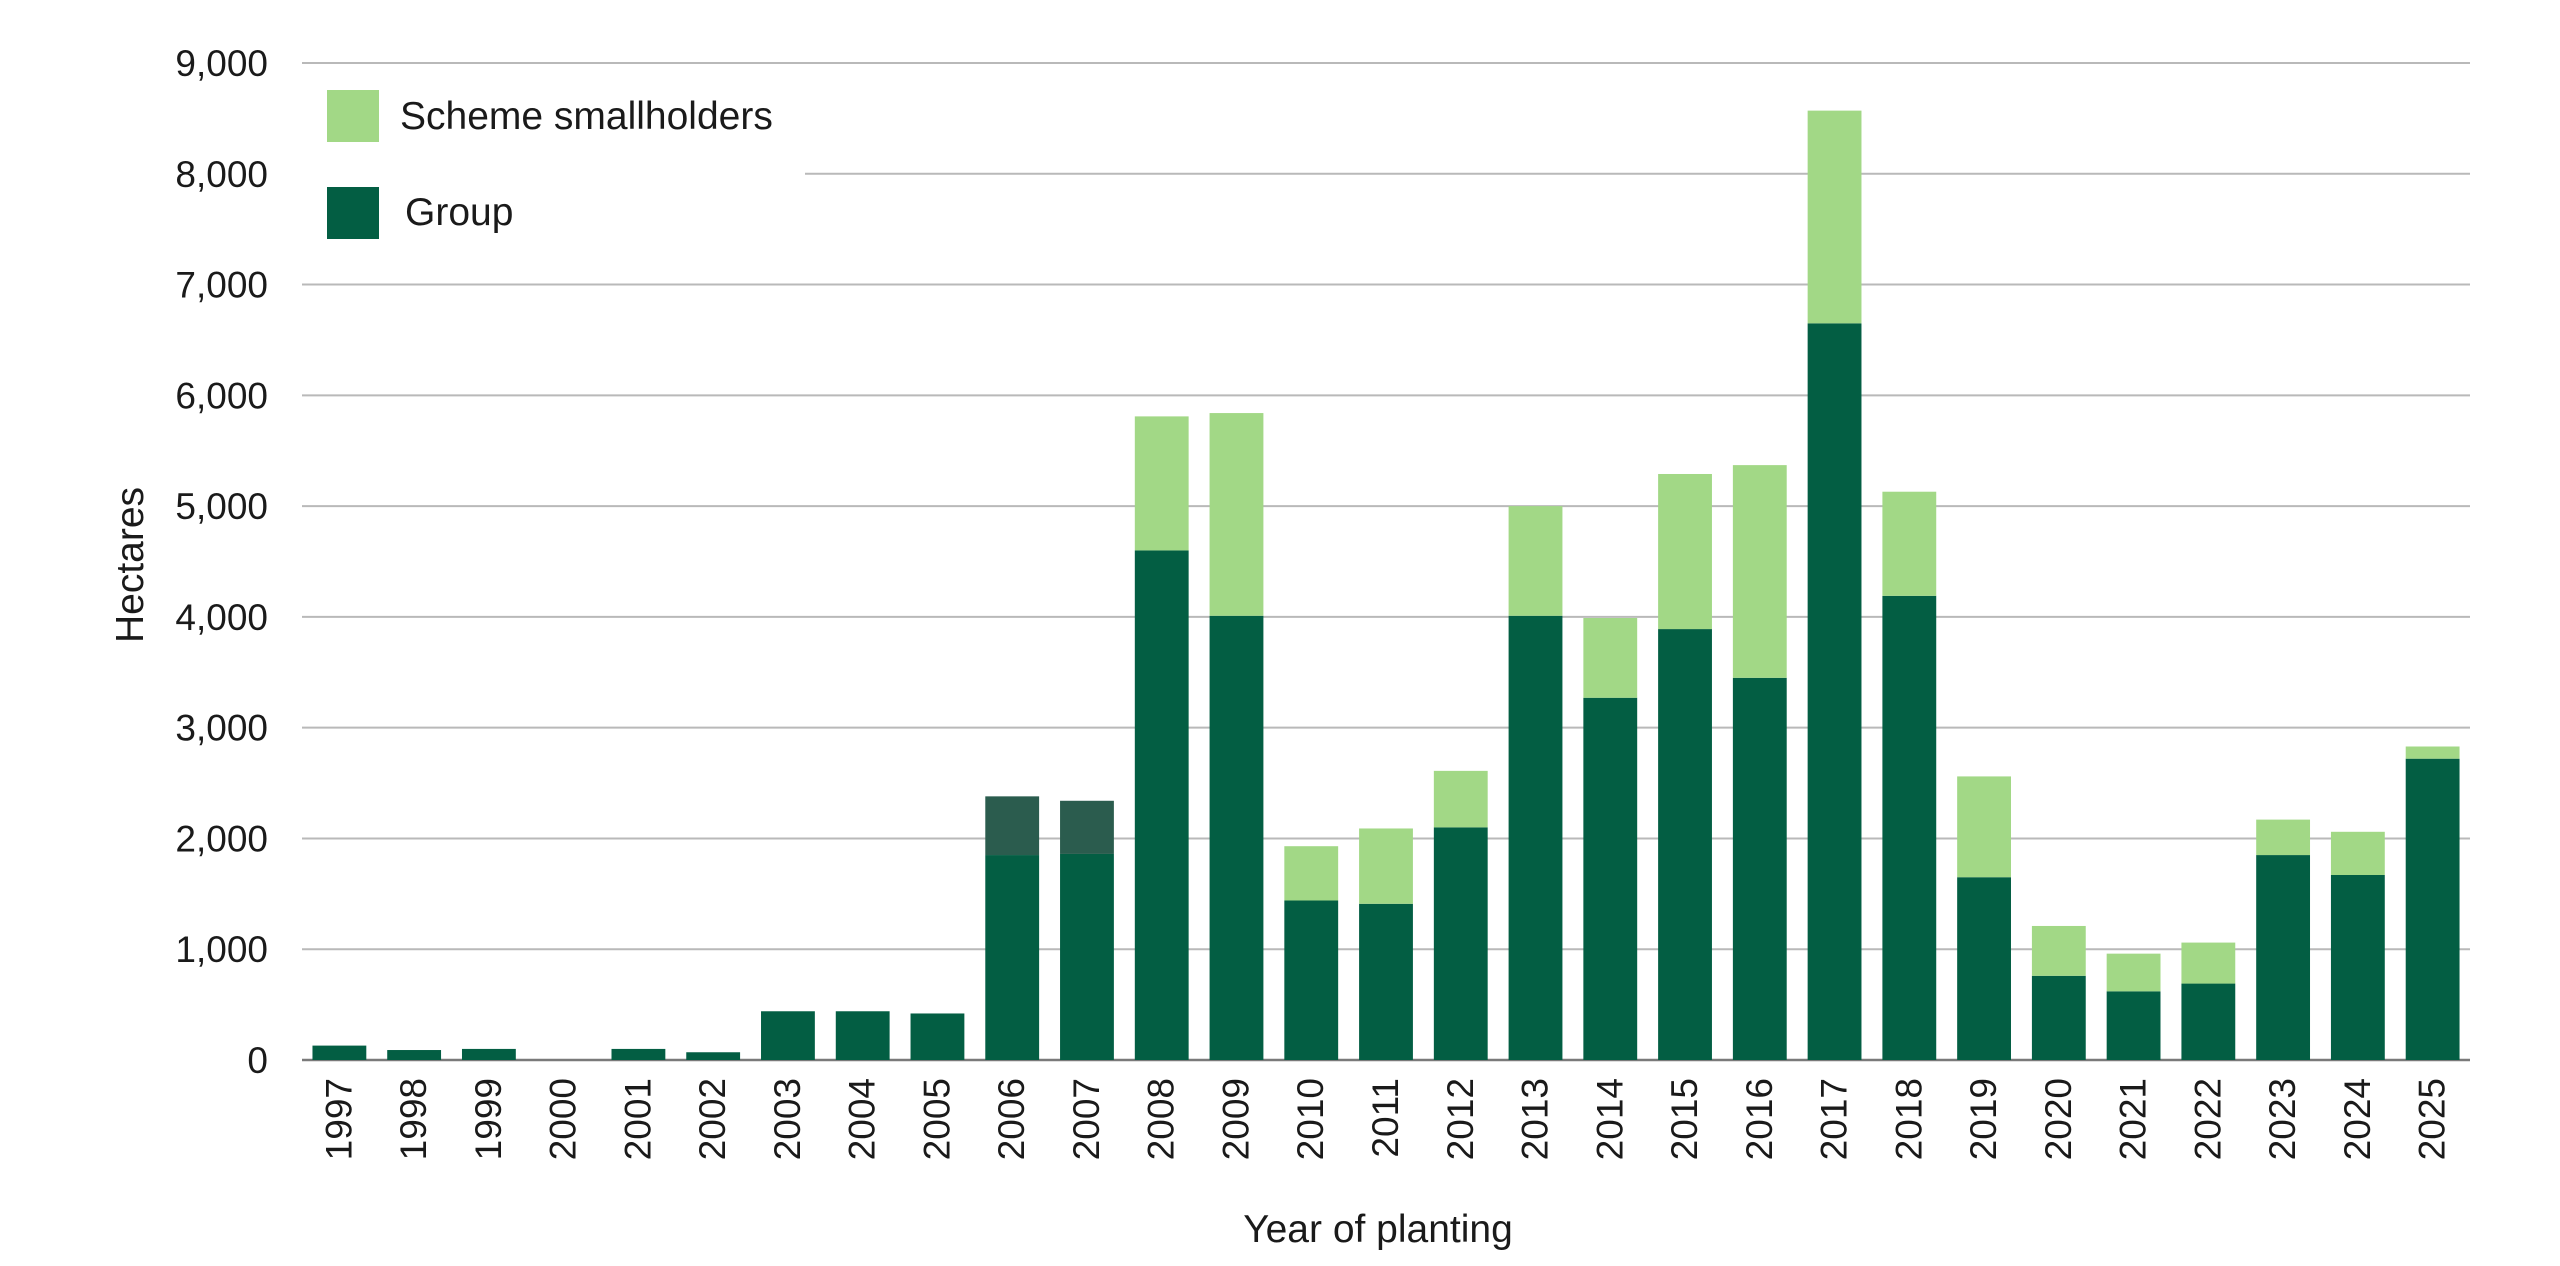 This screenshot has width=2560, height=1266. I want to click on bar-group-2001, so click(638, 1054).